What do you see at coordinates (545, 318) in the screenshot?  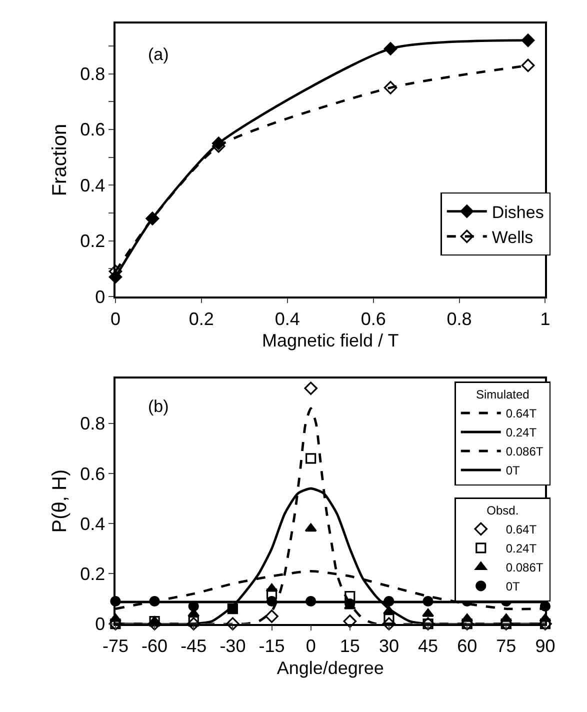 I see `x-tick-label: 1` at bounding box center [545, 318].